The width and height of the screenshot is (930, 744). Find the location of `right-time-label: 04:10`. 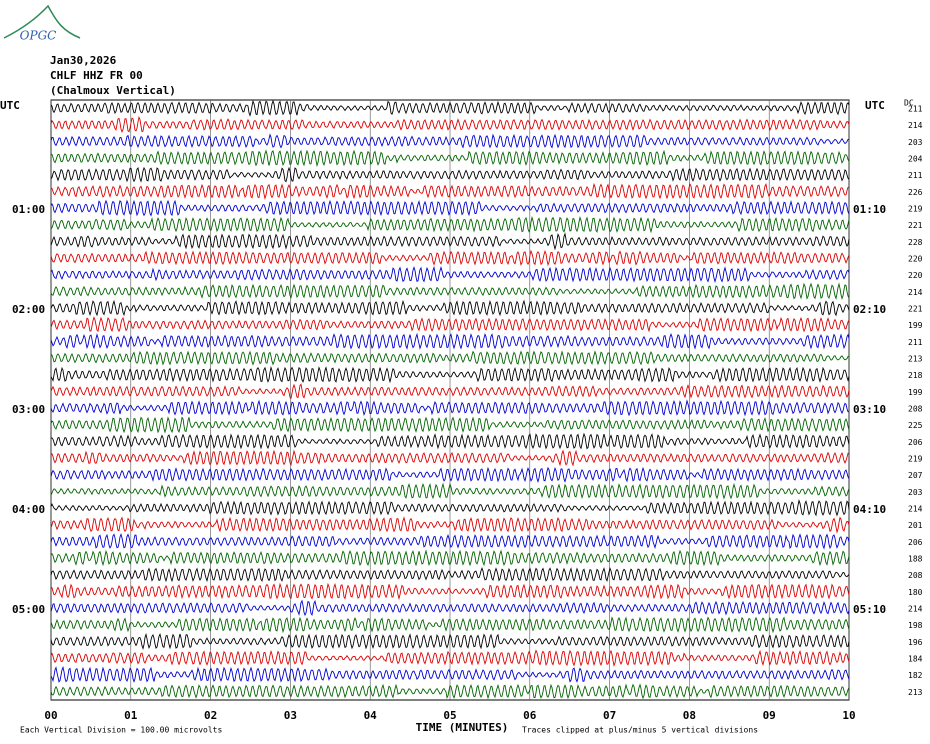

right-time-label: 04:10 is located at coordinates (869, 509).